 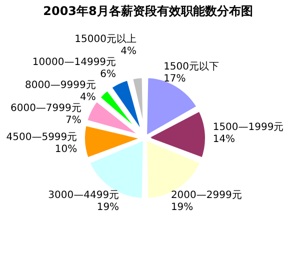 I want to click on slice-label: 1500—1999元, so click(x=248, y=128).